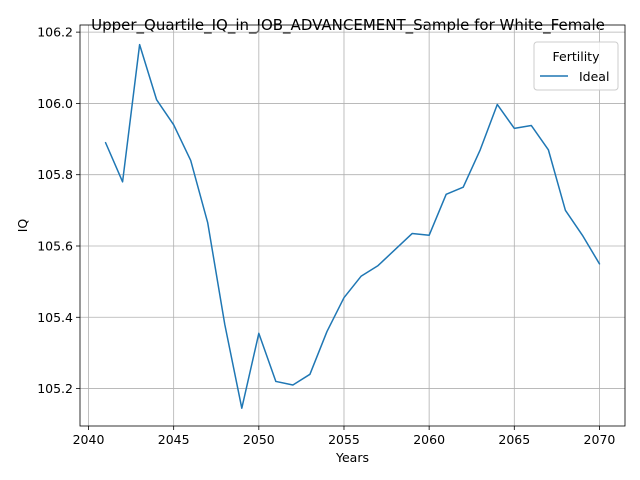 This screenshot has height=480, width=640. I want to click on y-tick-label: 105.8, so click(55, 174).